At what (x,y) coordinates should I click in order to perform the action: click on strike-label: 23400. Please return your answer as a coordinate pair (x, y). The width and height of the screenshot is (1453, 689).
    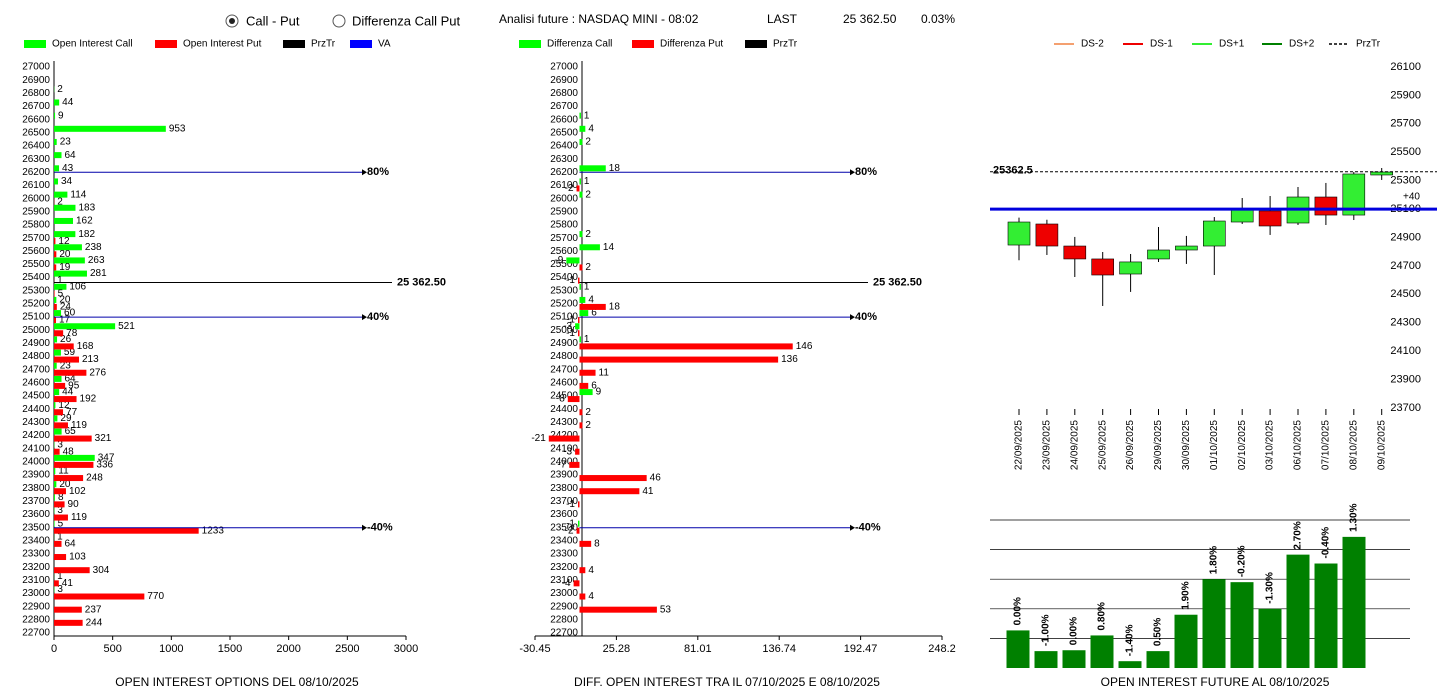
    Looking at the image, I should click on (36, 541).